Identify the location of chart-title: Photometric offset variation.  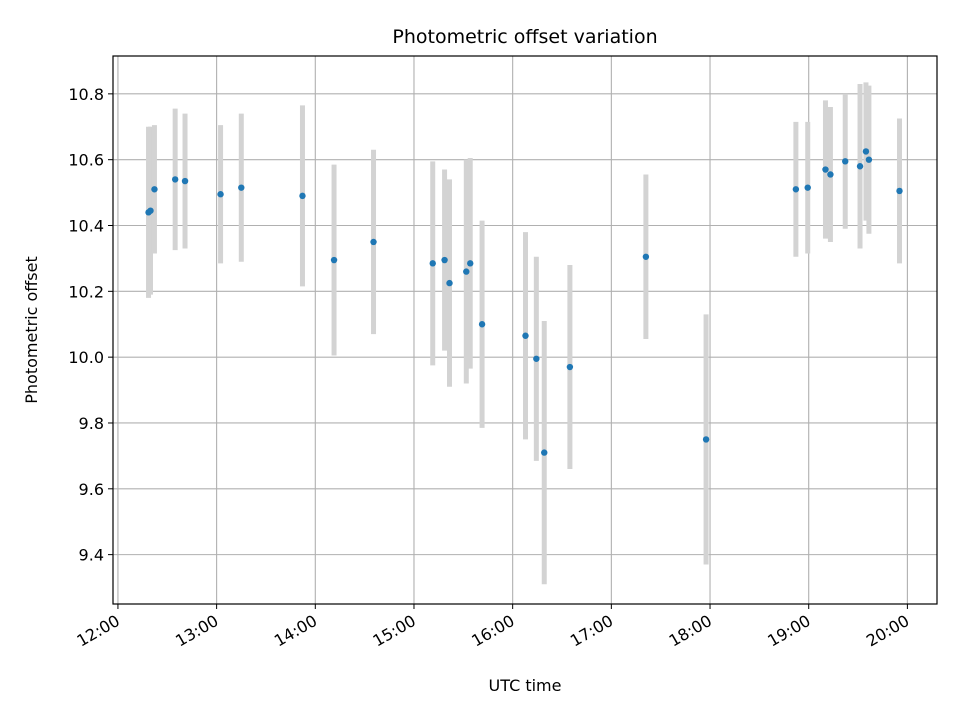
(524, 37).